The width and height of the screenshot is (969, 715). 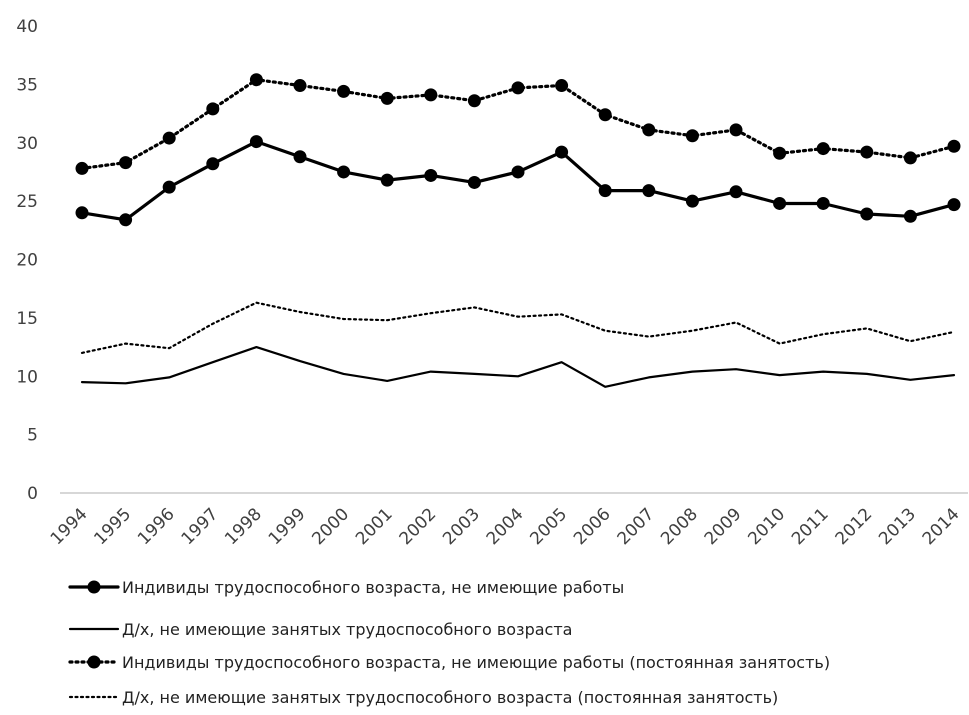 What do you see at coordinates (32, 436) in the screenshot?
I see `y-tick-label: 5` at bounding box center [32, 436].